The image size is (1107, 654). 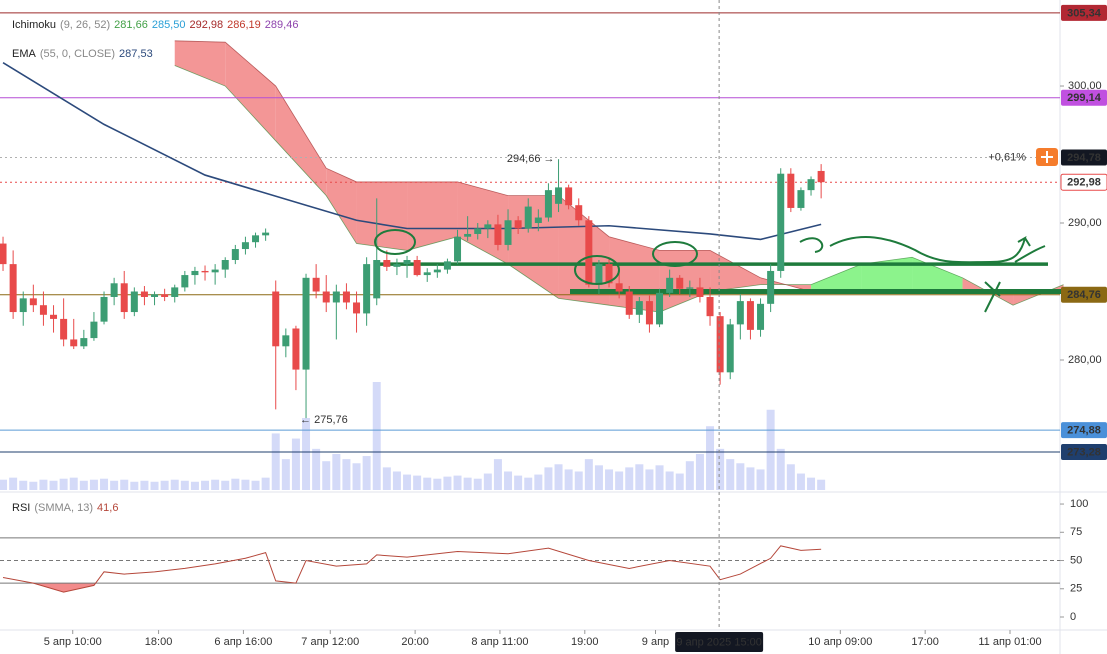 What do you see at coordinates (324, 420) in the screenshot?
I see `low-note: ← 275,76` at bounding box center [324, 420].